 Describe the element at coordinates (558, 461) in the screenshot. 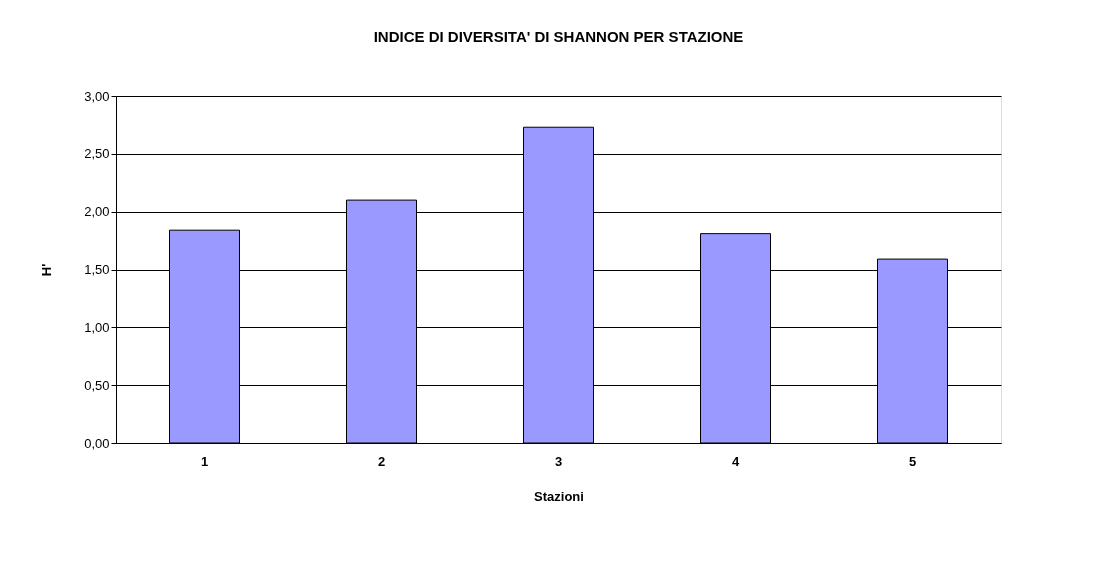

I see `x-tick-label: 3` at that location.